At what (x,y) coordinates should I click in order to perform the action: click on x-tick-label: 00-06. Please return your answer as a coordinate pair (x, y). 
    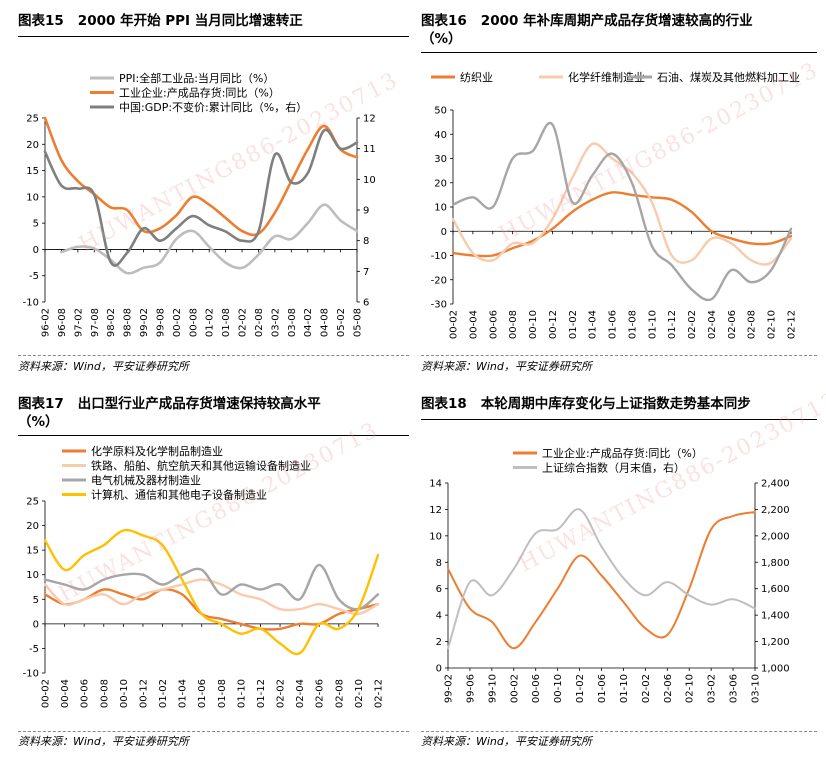
    Looking at the image, I should click on (85, 693).